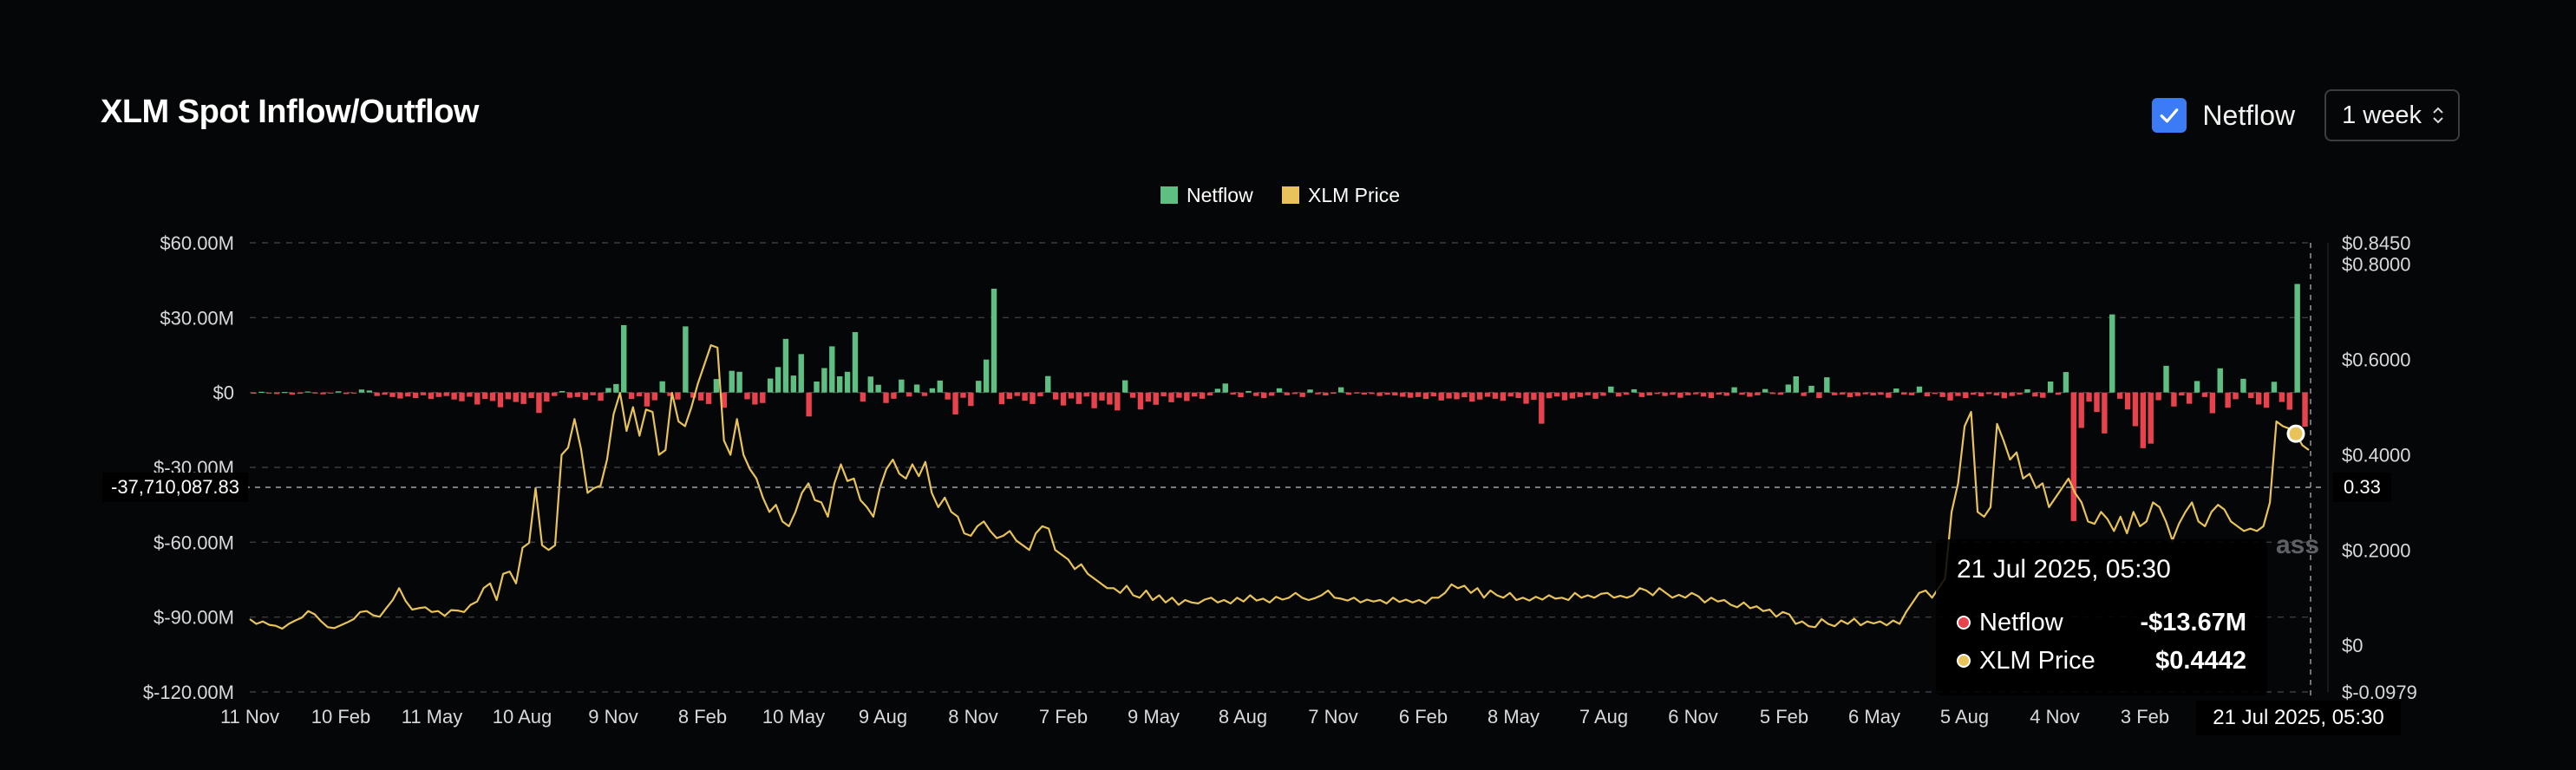 This screenshot has width=2576, height=770. What do you see at coordinates (1964, 661) in the screenshot?
I see `price-dot-icon` at bounding box center [1964, 661].